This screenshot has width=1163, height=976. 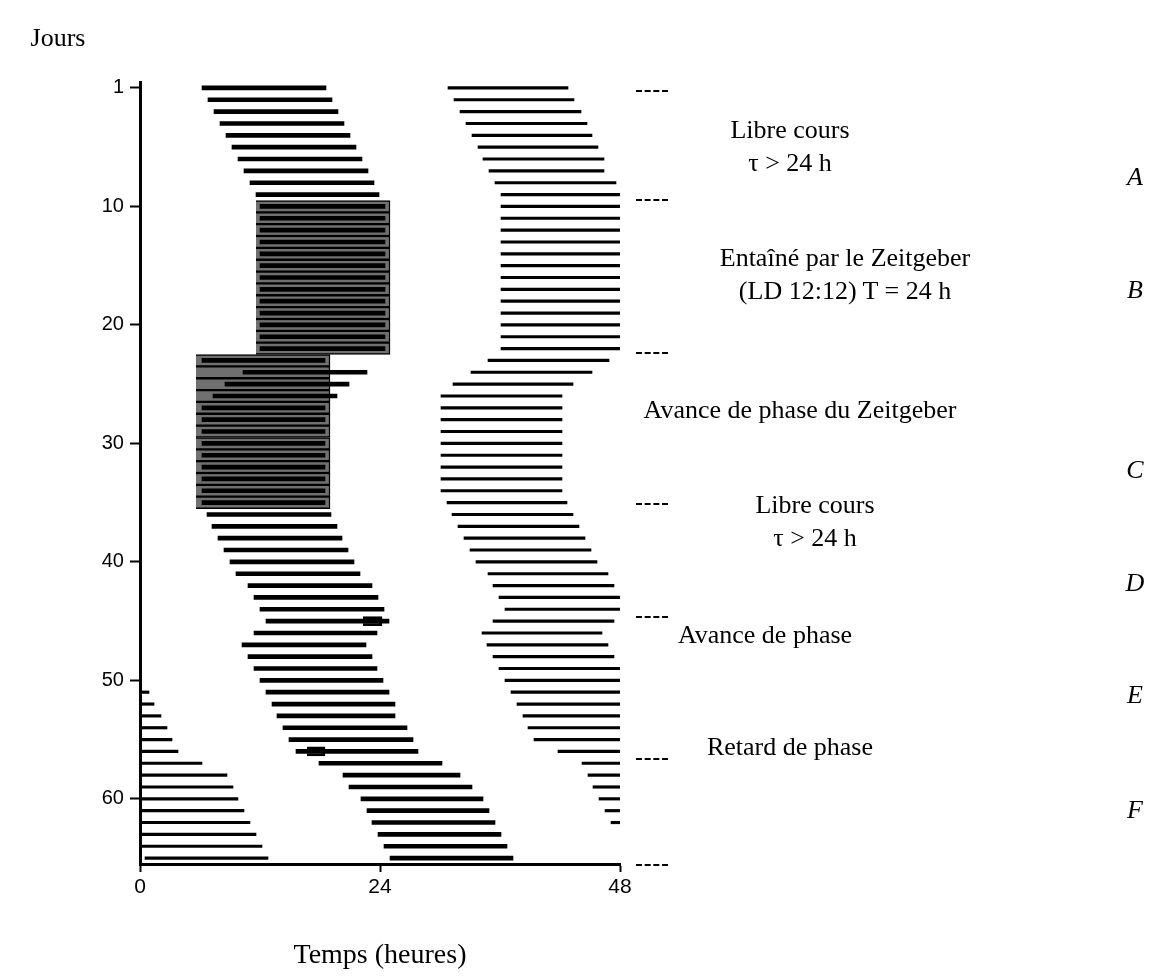 What do you see at coordinates (112, 797) in the screenshot?
I see `y-tick-label: 60` at bounding box center [112, 797].